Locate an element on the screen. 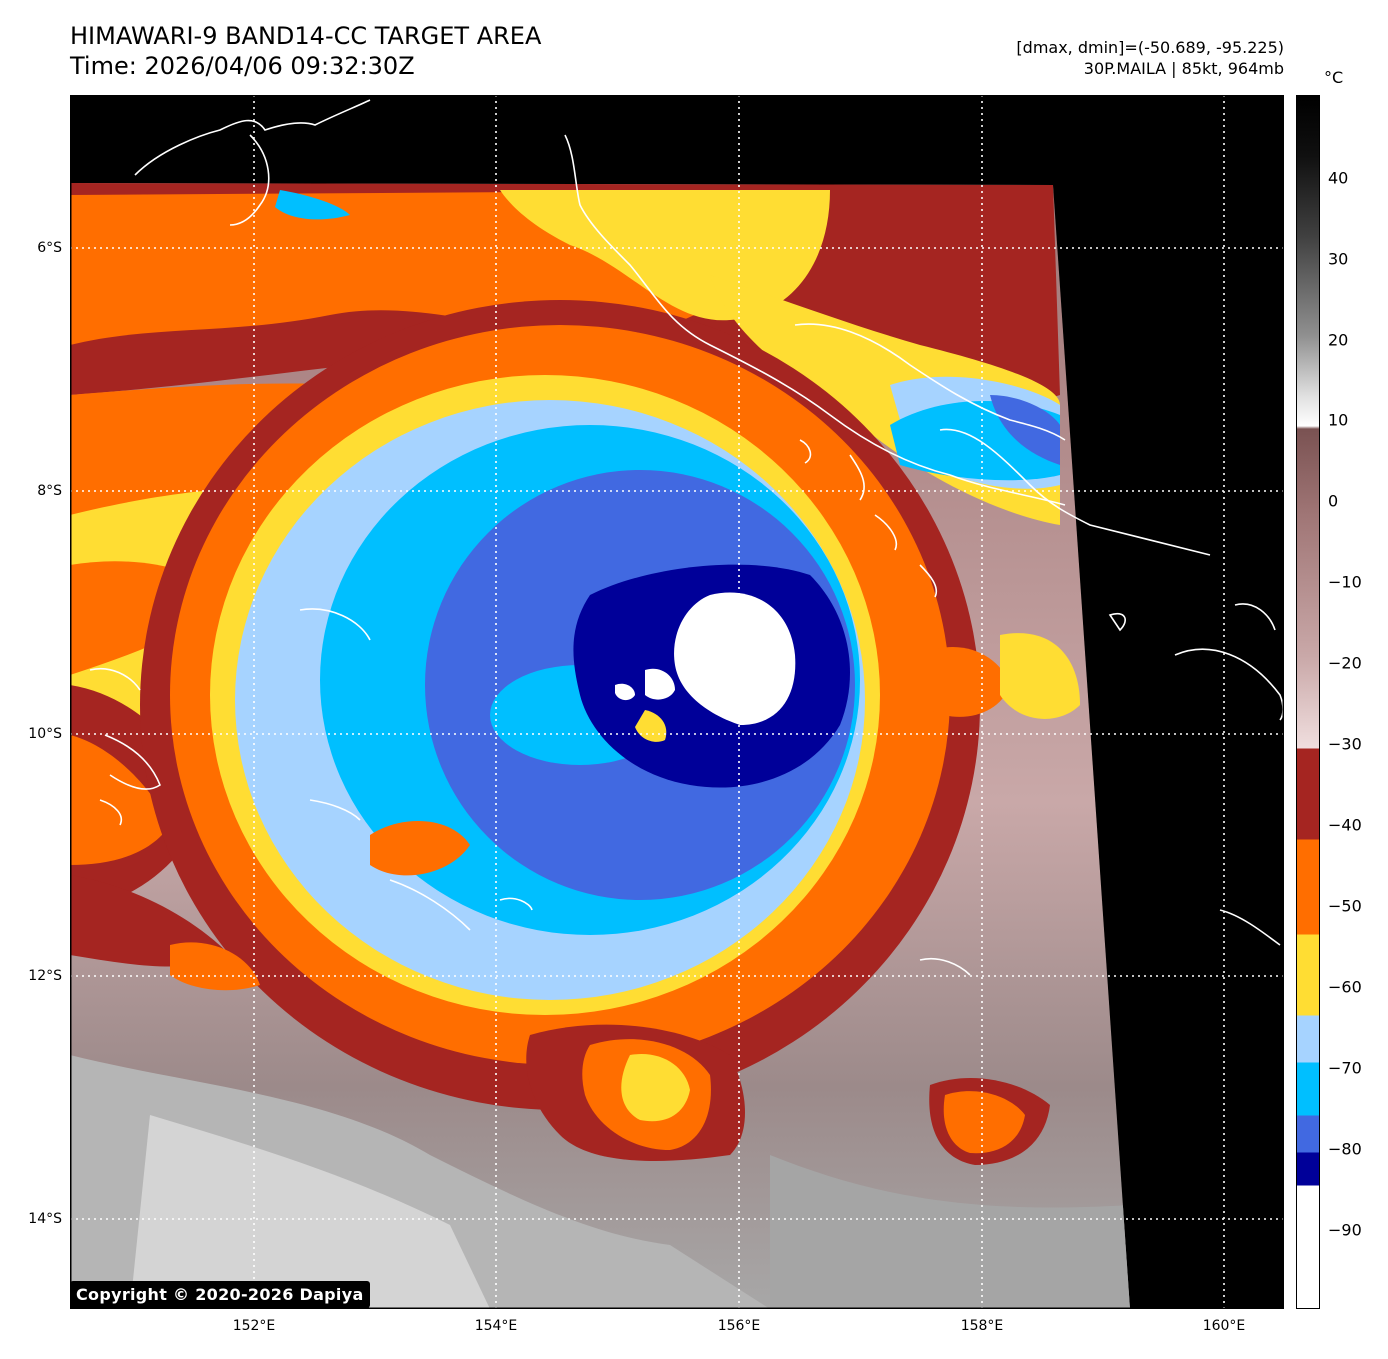  colorbar-tick: −50 is located at coordinates (1345, 906).